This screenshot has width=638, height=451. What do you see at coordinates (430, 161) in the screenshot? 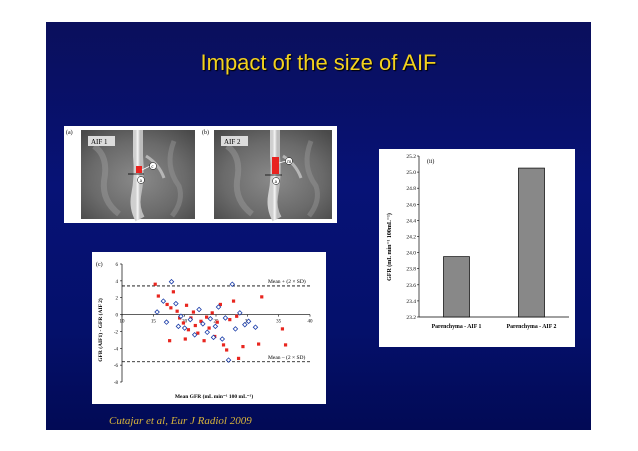
I see `bar-panel-label: (ii)` at bounding box center [430, 161].